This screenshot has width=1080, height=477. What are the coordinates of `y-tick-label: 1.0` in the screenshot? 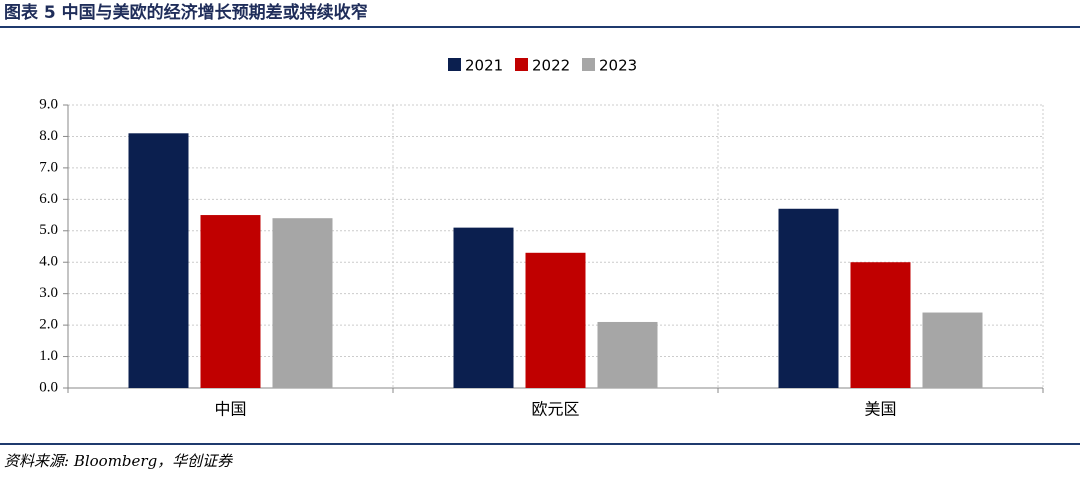 It's located at (48, 356).